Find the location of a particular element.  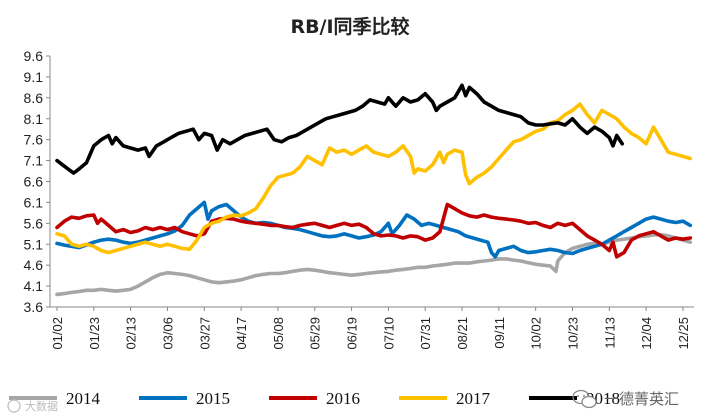

y-tick-label: 4.1 is located at coordinates (34, 286).